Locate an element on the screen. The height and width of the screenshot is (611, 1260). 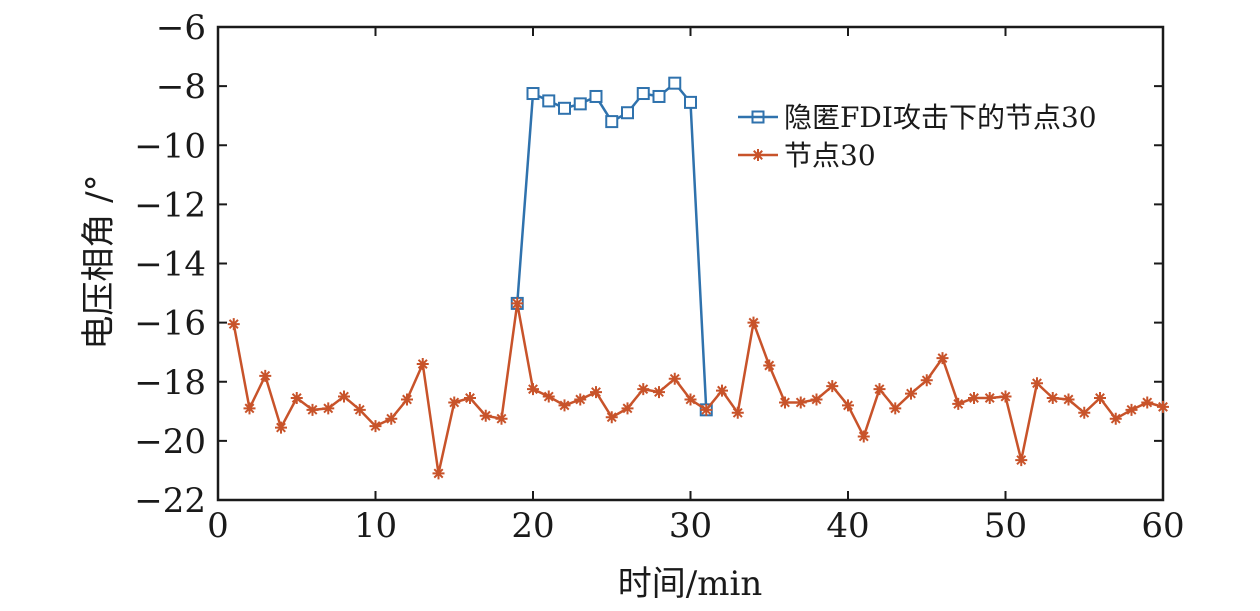
y-tick-label: −14 is located at coordinates (170, 265).